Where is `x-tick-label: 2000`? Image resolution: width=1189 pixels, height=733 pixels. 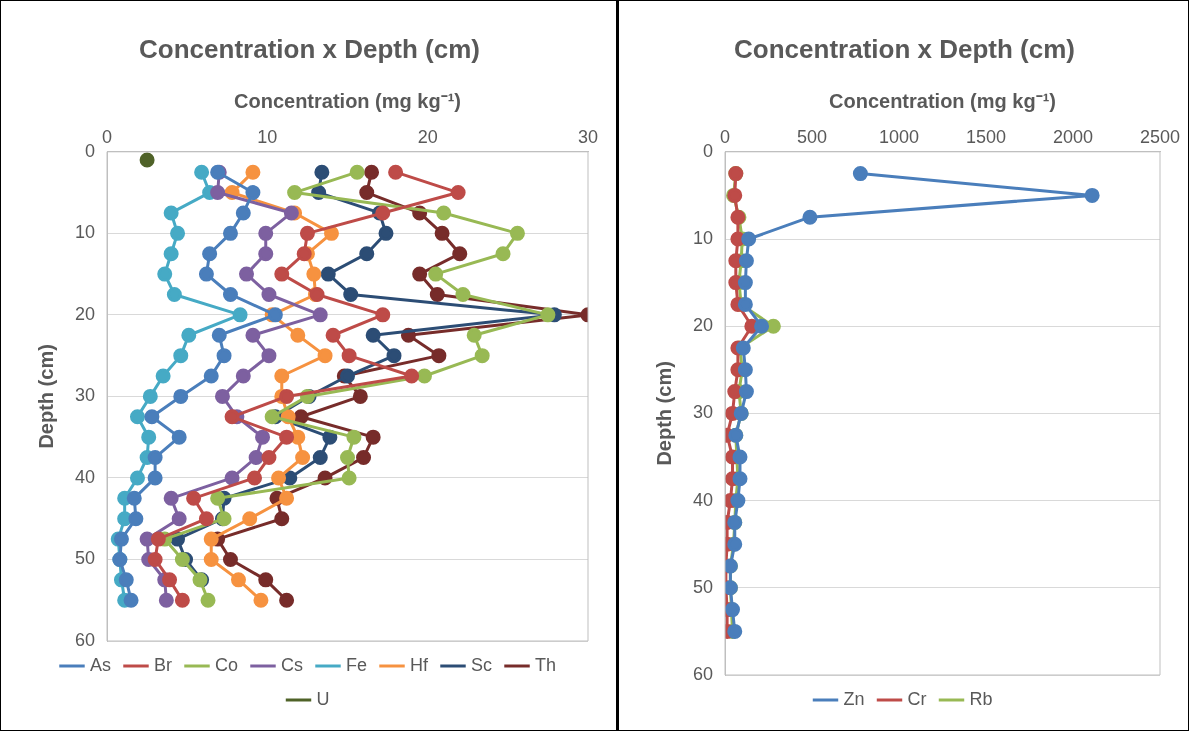 x-tick-label: 2000 is located at coordinates (1073, 136).